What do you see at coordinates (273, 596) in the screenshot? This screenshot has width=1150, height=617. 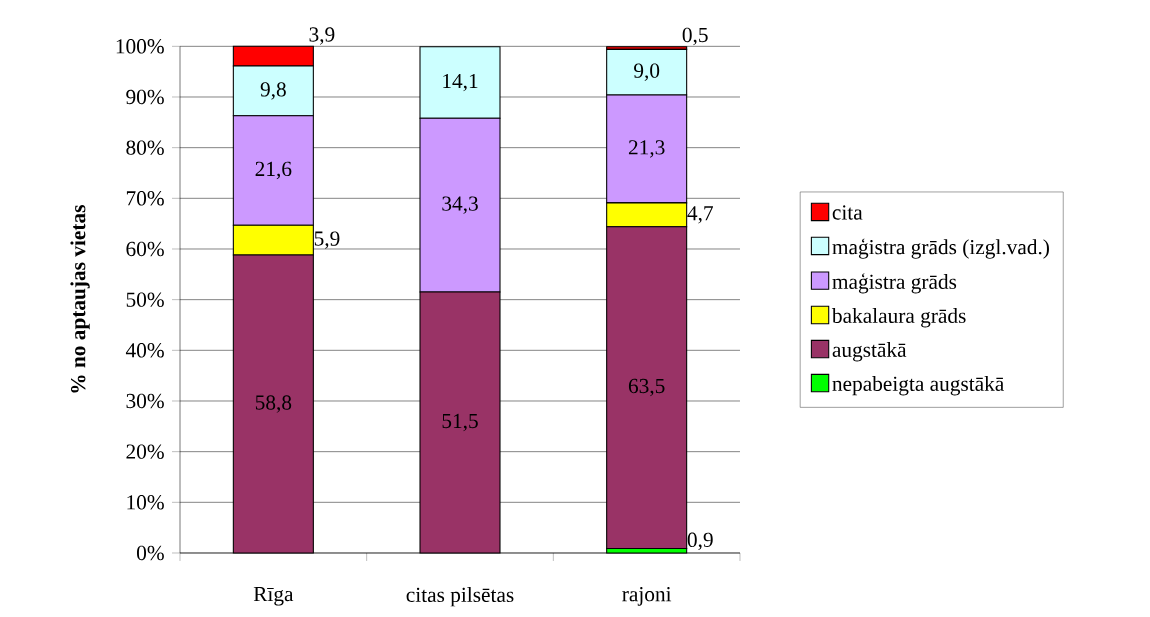 I see `x-tick-label: Rīga` at bounding box center [273, 596].